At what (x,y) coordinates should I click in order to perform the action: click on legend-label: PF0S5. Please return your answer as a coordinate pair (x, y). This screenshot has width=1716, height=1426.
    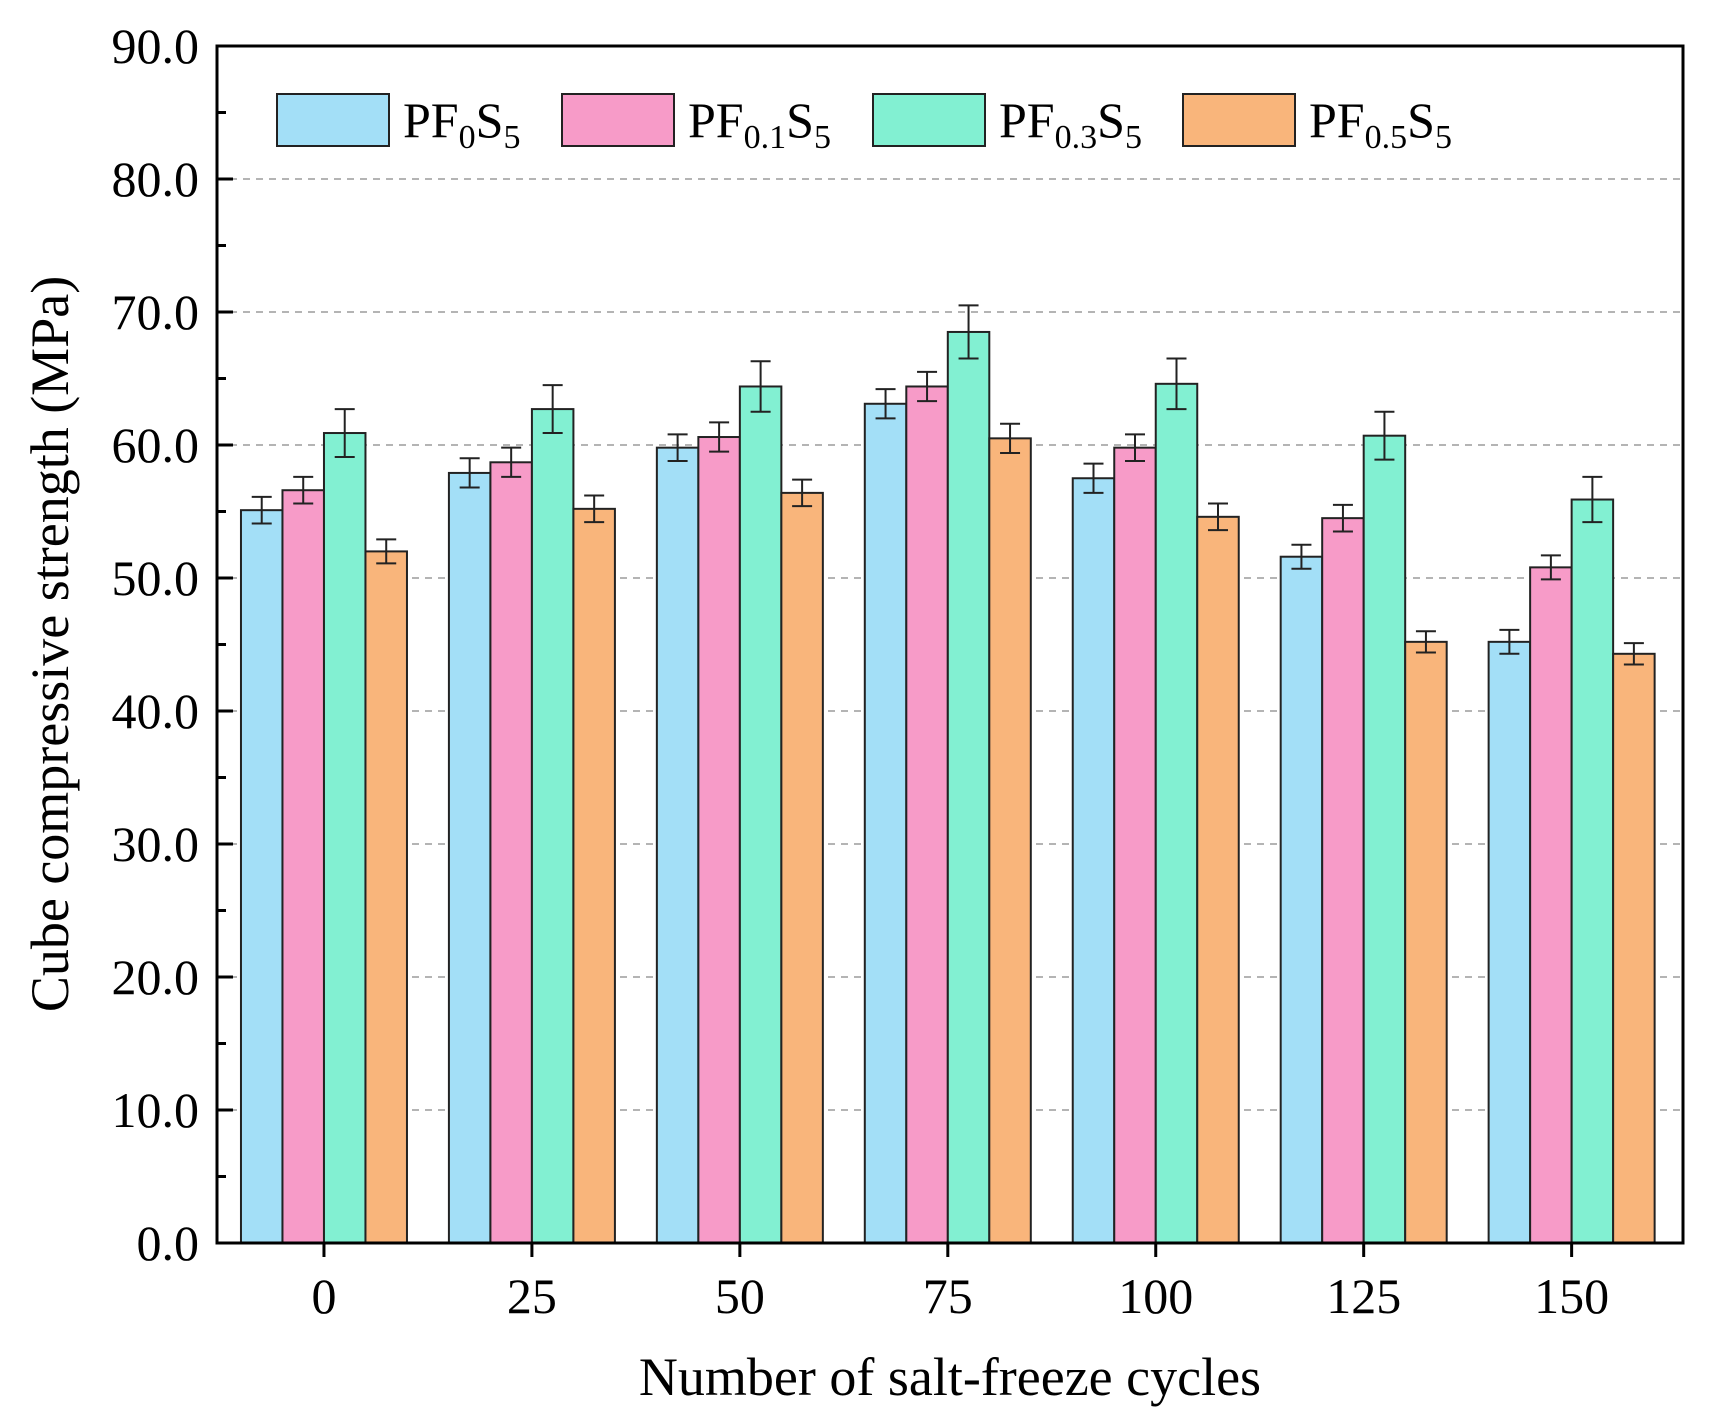
    Looking at the image, I should click on (461, 124).